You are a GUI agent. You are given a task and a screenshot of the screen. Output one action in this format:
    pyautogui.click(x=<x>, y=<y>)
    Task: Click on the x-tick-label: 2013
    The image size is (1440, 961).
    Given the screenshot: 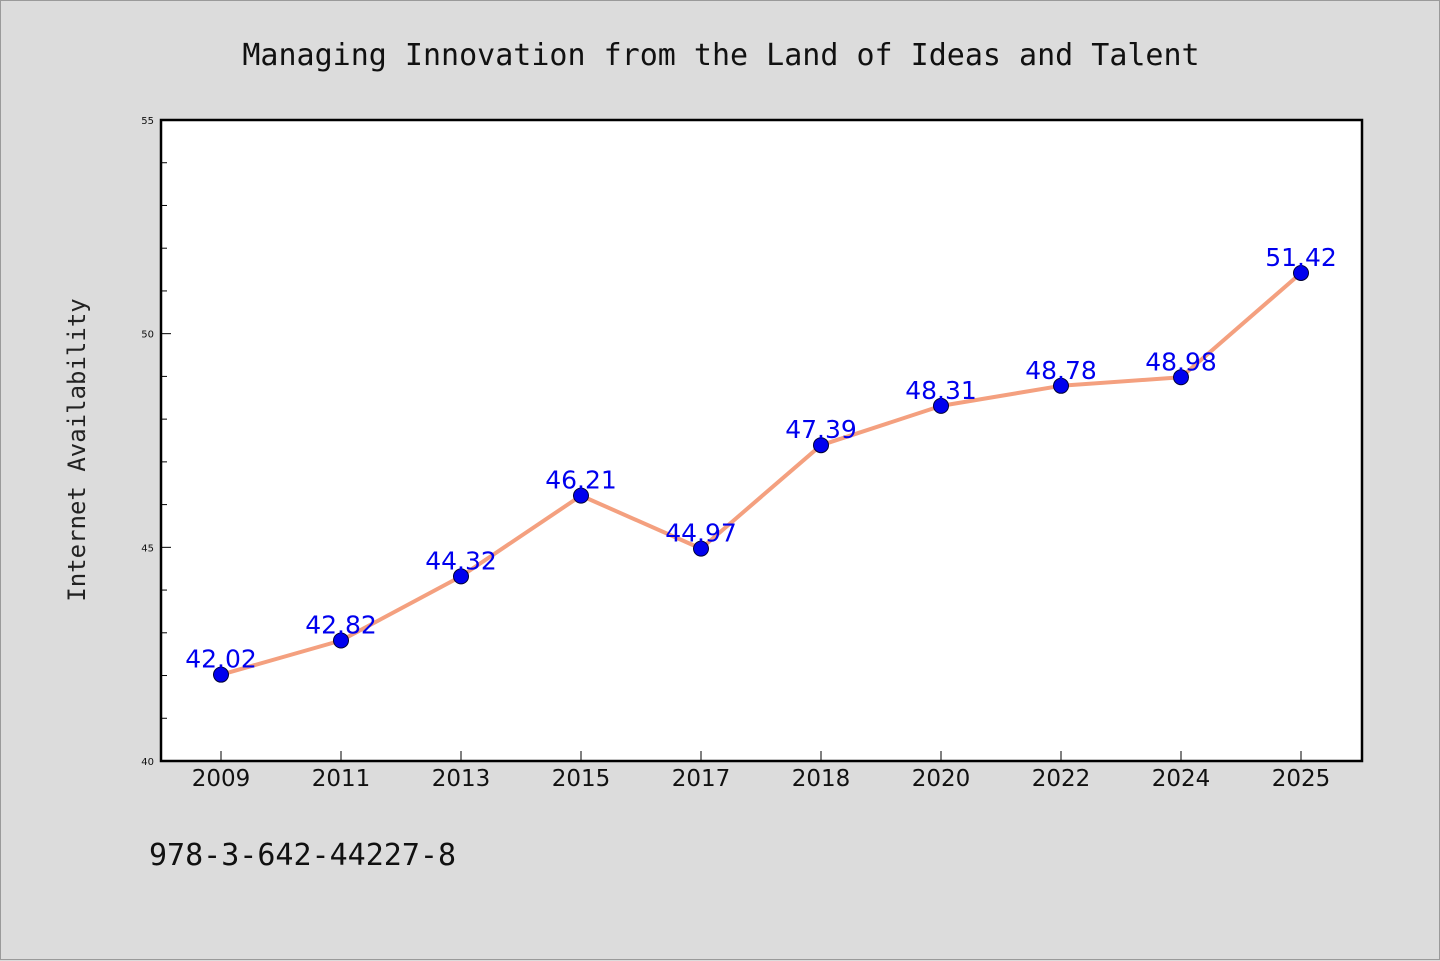 What is the action you would take?
    pyautogui.click(x=461, y=779)
    